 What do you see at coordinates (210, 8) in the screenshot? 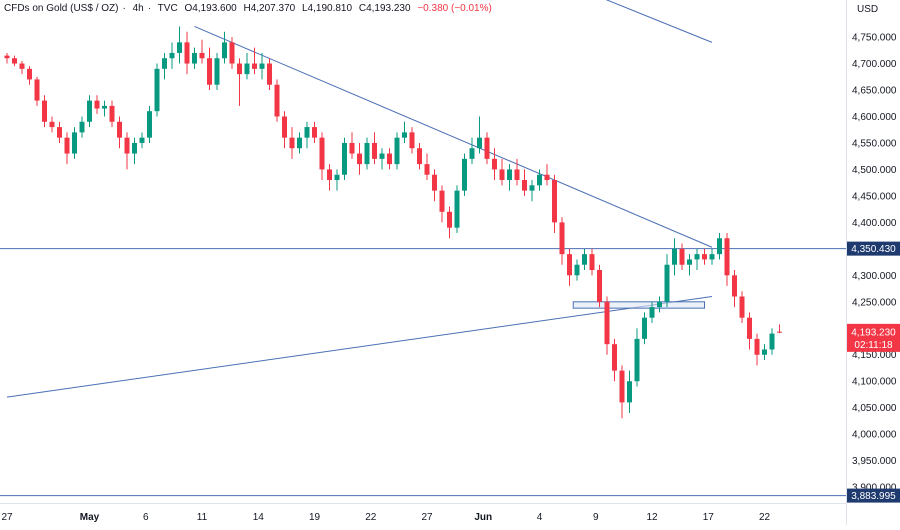
I see `open-value: O4,193.600` at bounding box center [210, 8].